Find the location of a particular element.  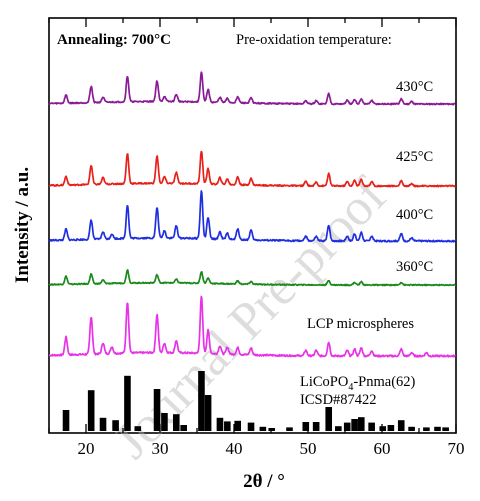

x-tick-label: 60 is located at coordinates (382, 448).